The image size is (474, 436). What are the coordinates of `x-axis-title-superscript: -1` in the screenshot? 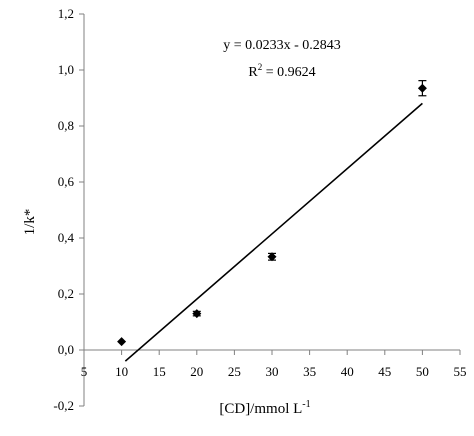 It's located at (306, 404).